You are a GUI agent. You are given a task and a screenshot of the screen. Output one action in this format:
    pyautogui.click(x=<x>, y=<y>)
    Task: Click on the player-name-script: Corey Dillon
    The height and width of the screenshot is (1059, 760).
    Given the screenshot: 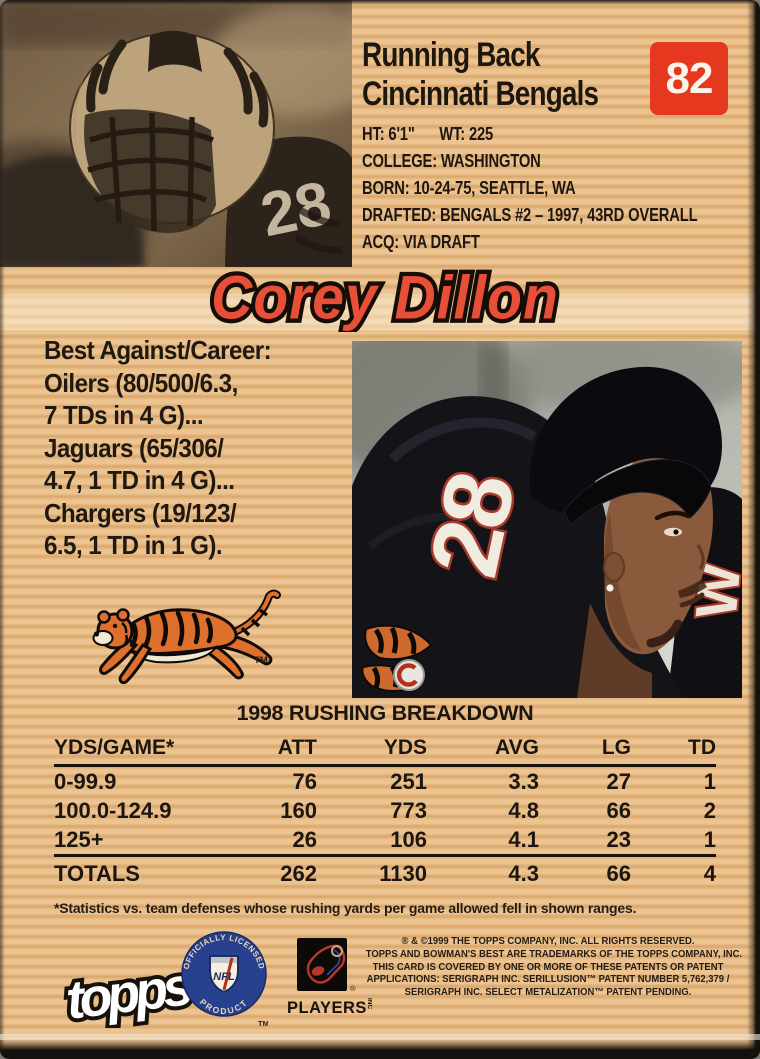 What is the action you would take?
    pyautogui.click(x=385, y=297)
    